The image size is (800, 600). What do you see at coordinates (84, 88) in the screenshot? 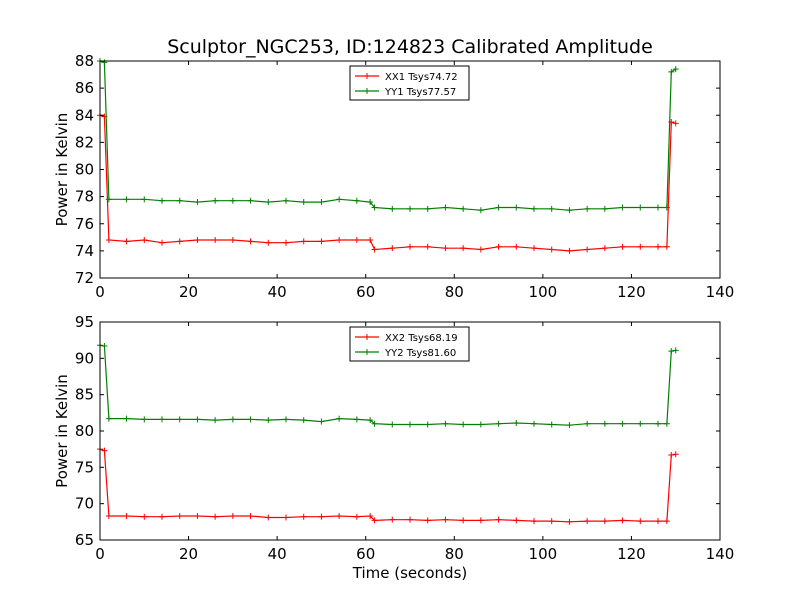
I see `y-tick-label: 86` at bounding box center [84, 88].